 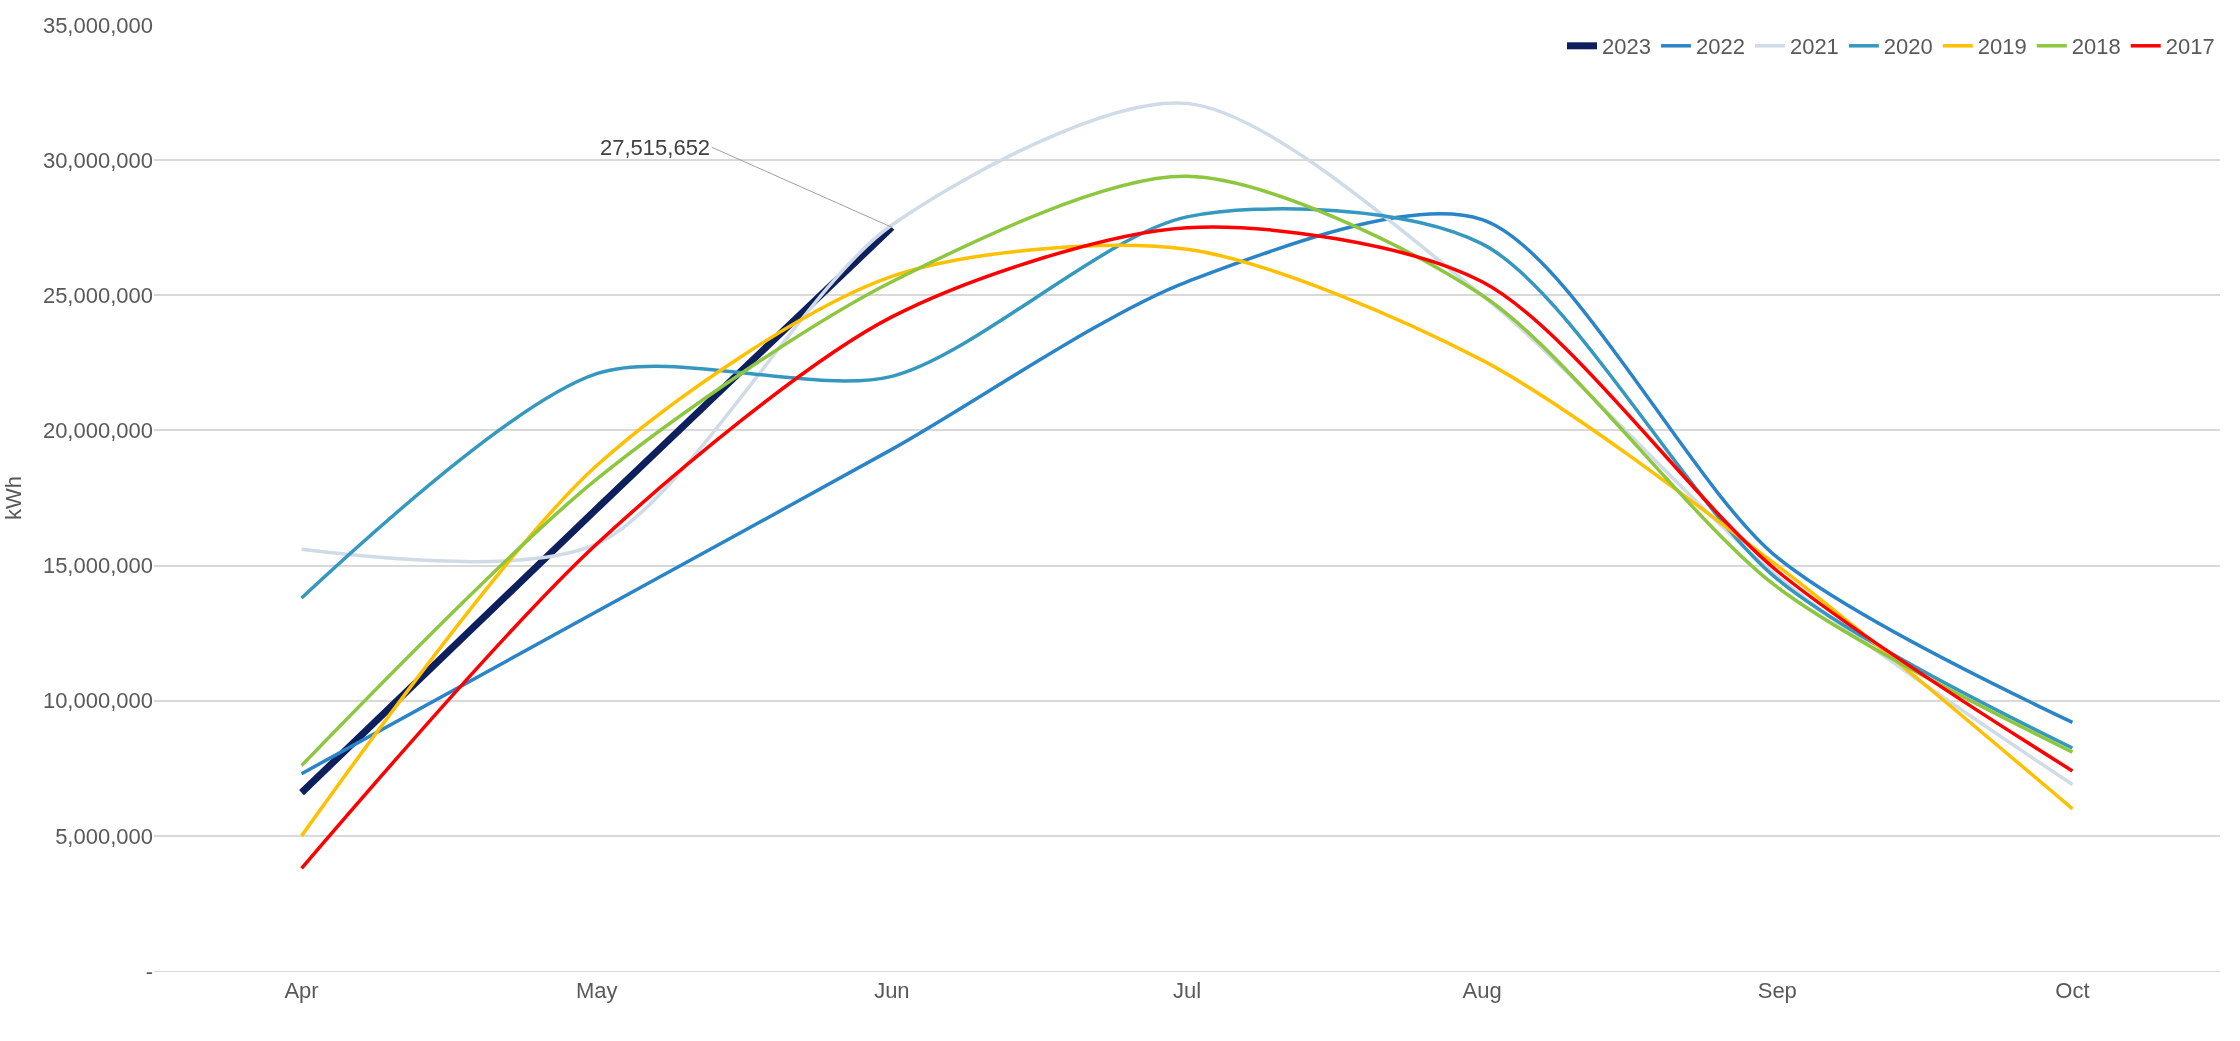 I want to click on legend-label: 2018, so click(x=2096, y=47).